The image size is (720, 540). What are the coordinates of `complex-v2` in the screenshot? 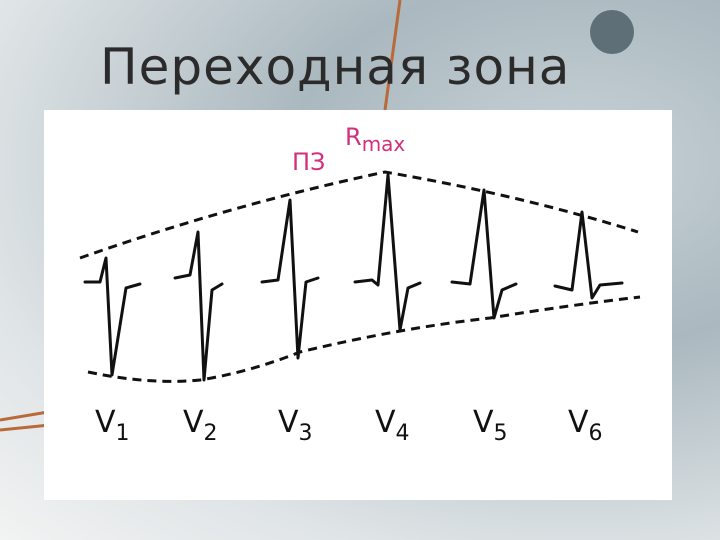 It's located at (198, 306).